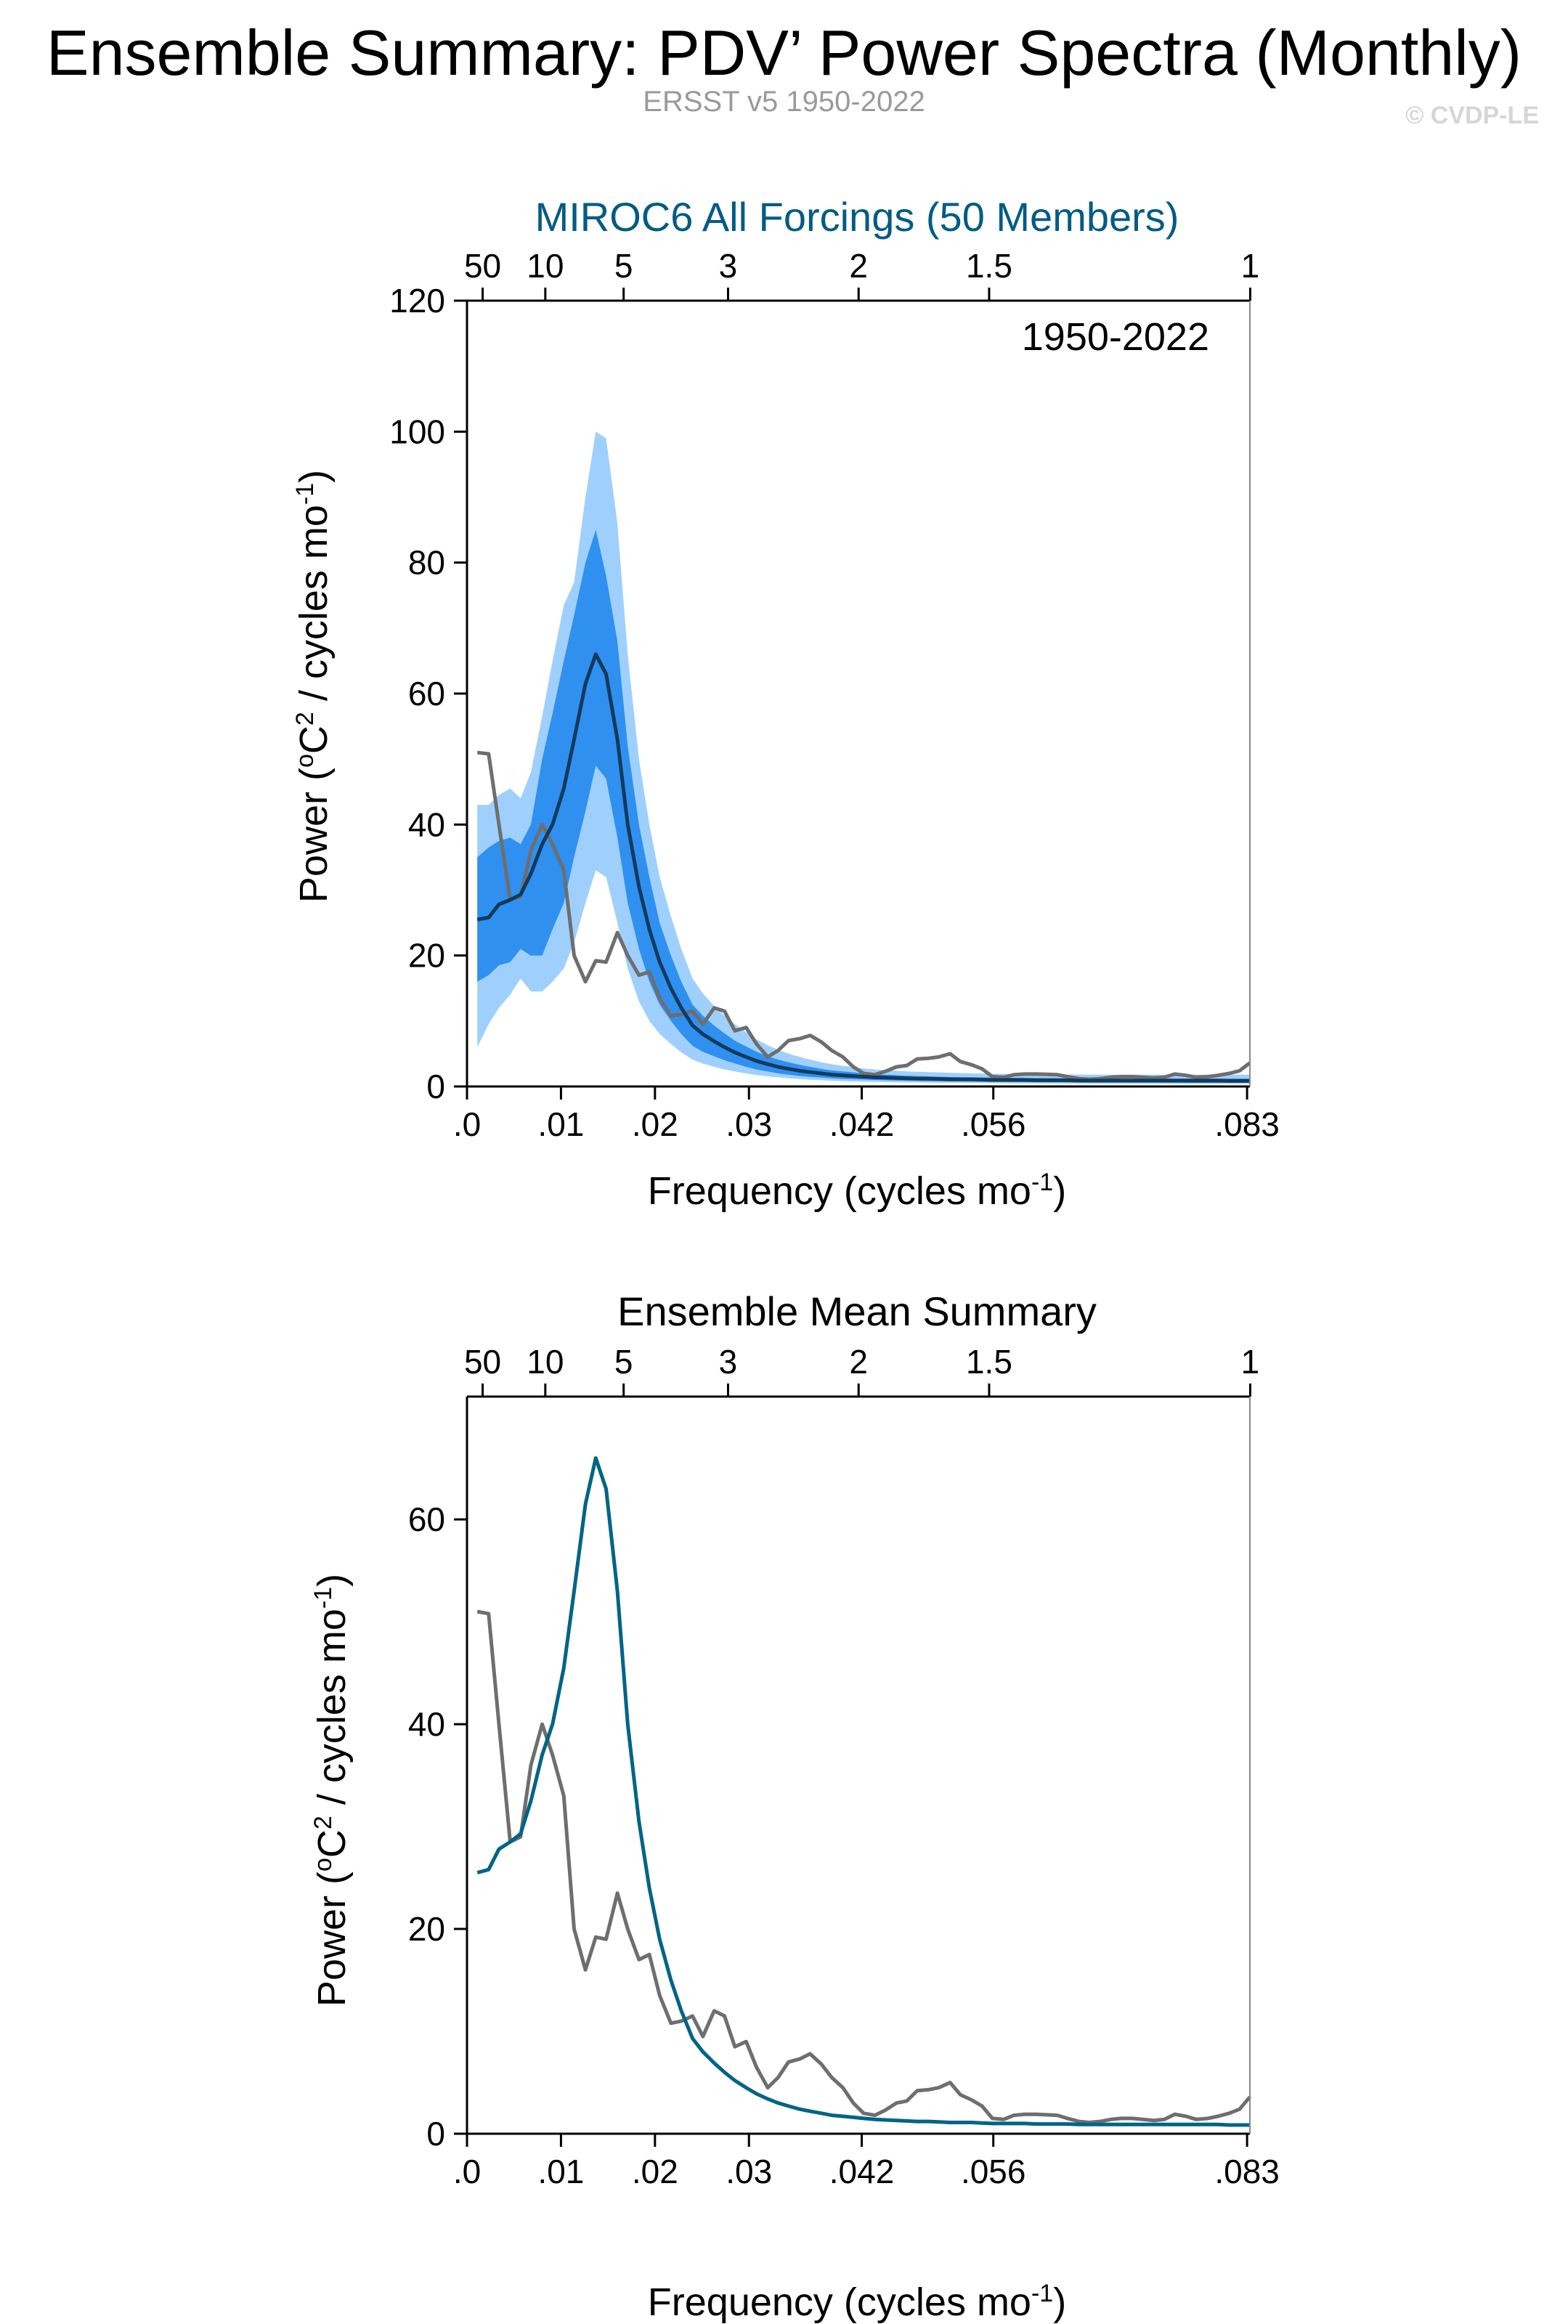  I want to click on panel1-period-label: 1950-2022, so click(1115, 337).